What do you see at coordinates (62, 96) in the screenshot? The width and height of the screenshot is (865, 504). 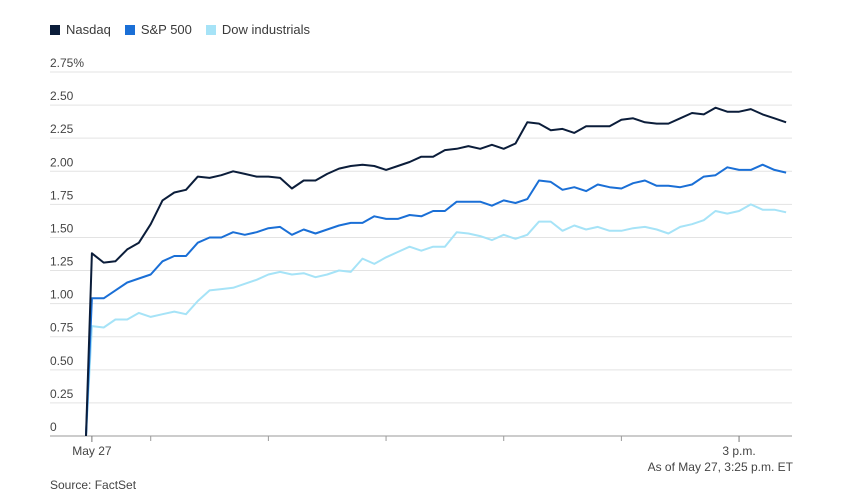 I see `y-tick-label: 2.50` at bounding box center [62, 96].